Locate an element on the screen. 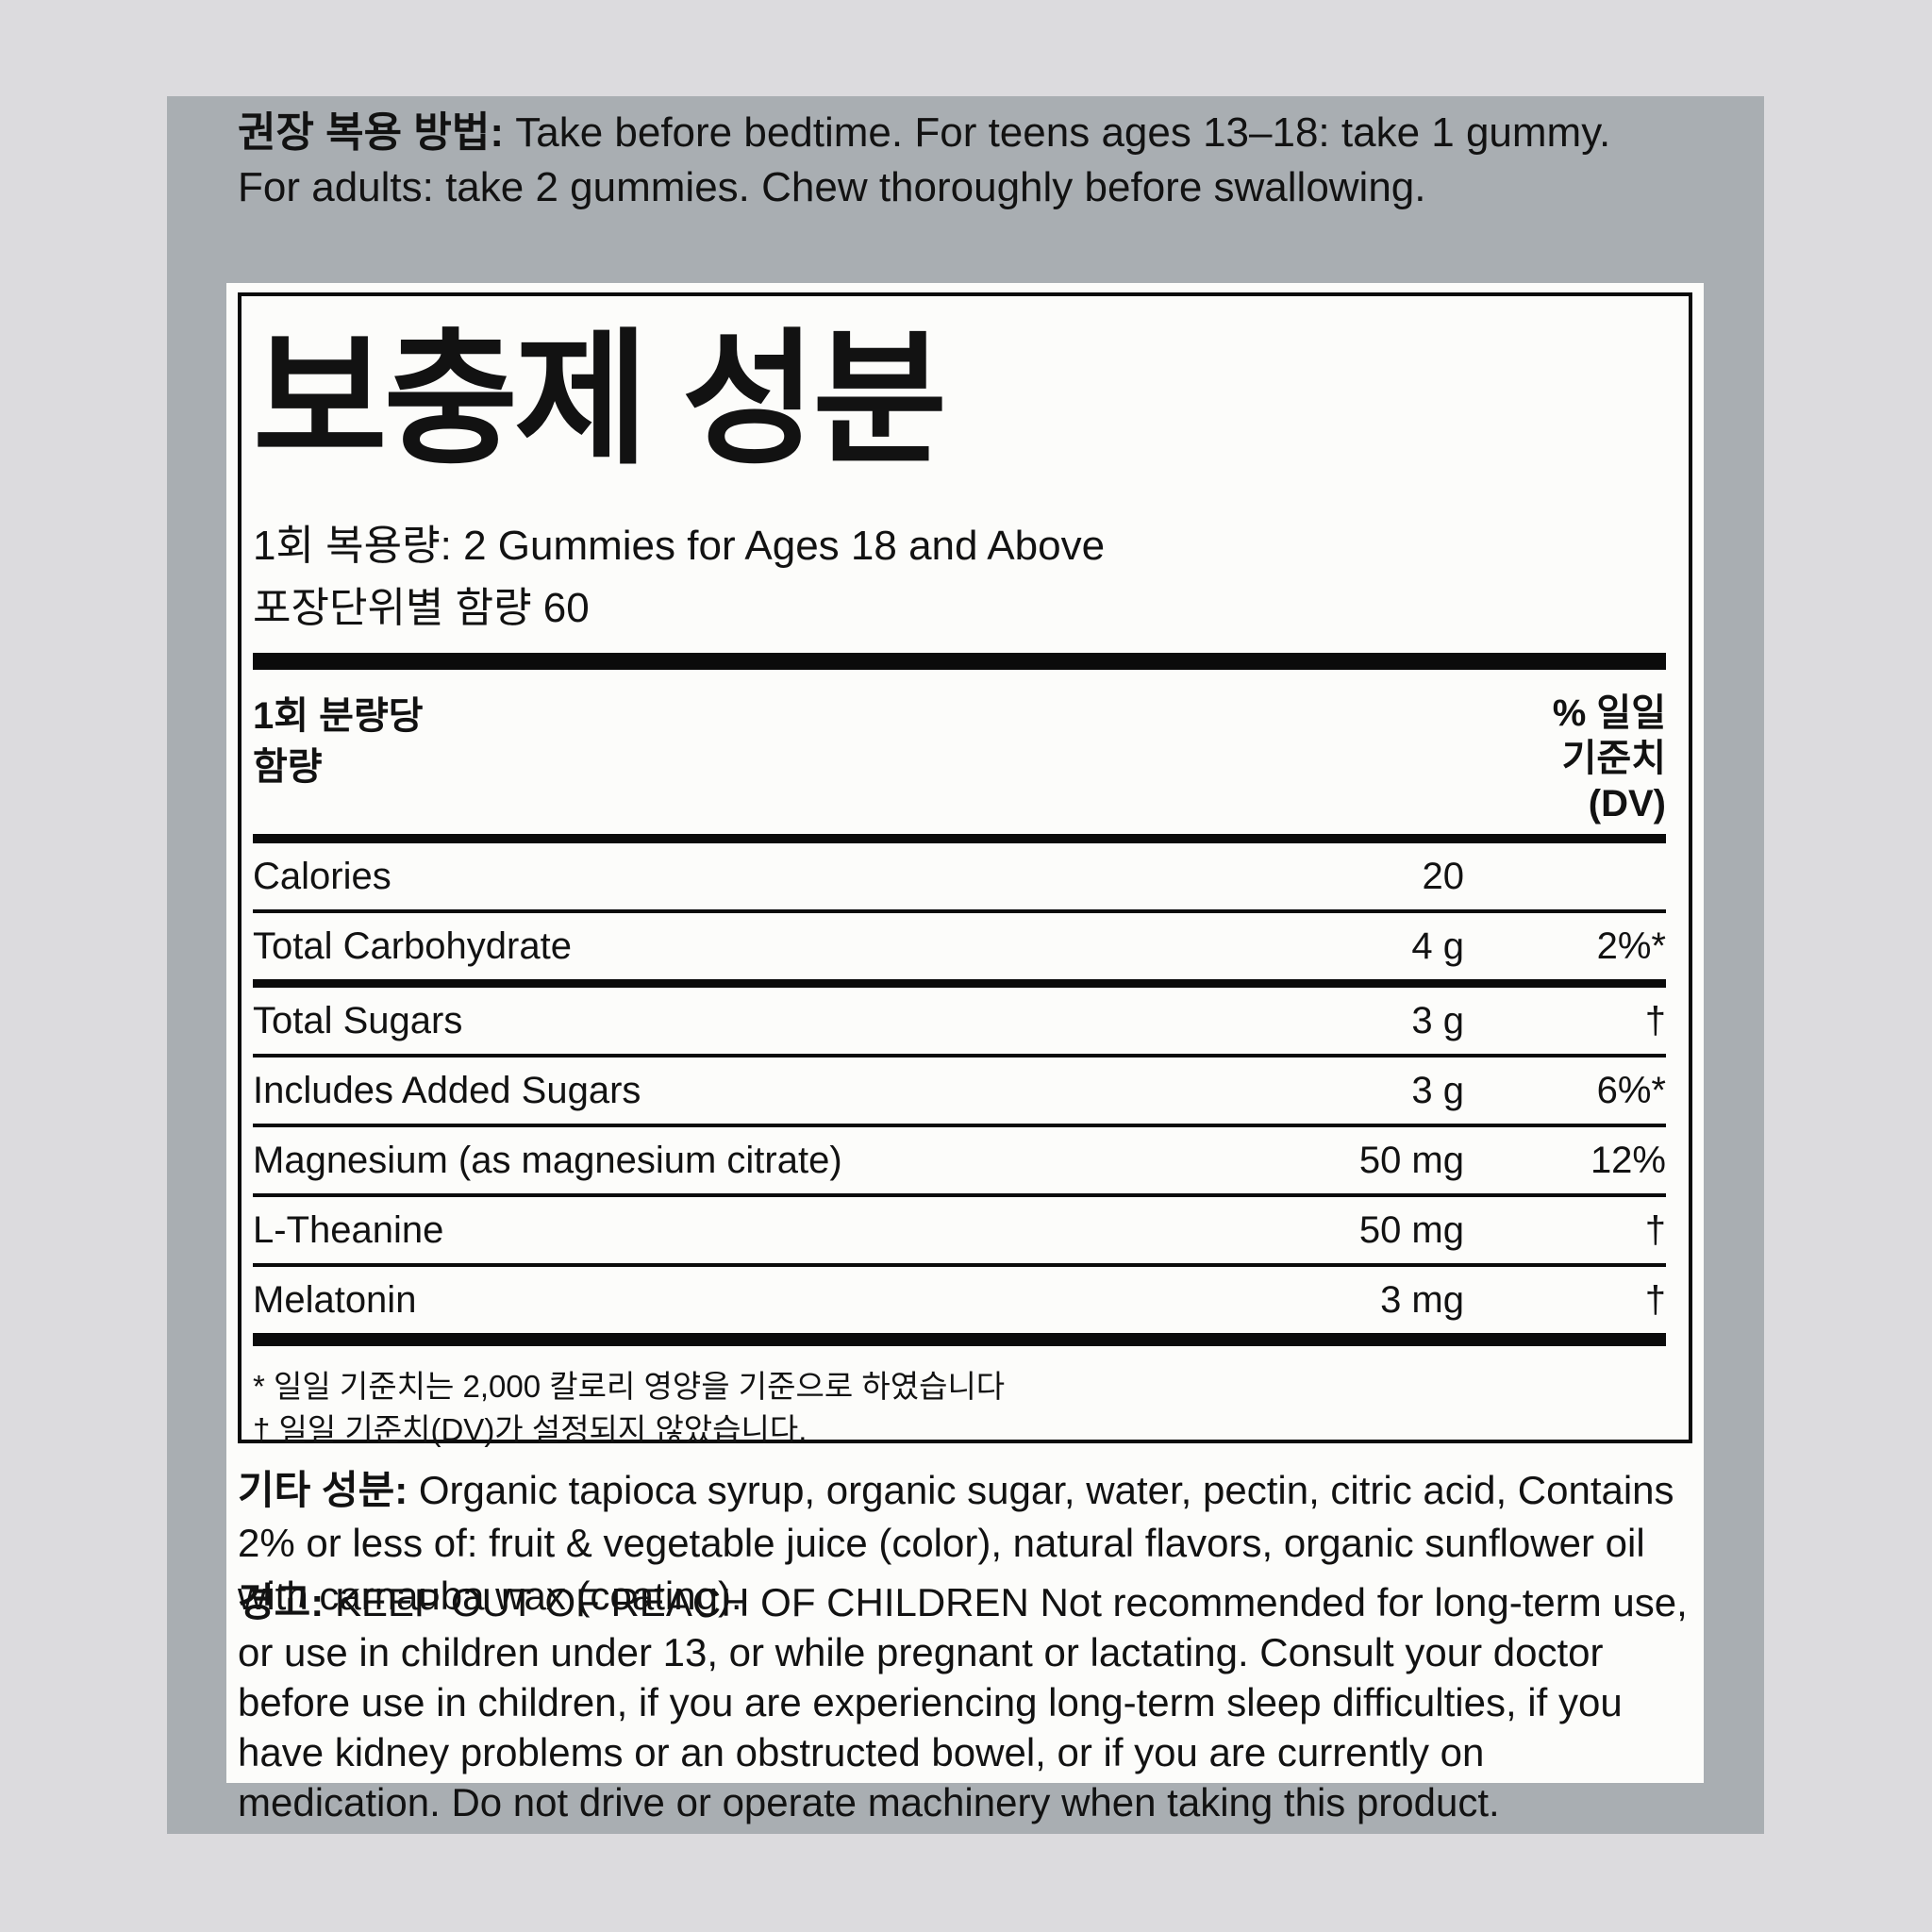 The image size is (1932, 1932). row-amount: 3 mg is located at coordinates (1422, 1299).